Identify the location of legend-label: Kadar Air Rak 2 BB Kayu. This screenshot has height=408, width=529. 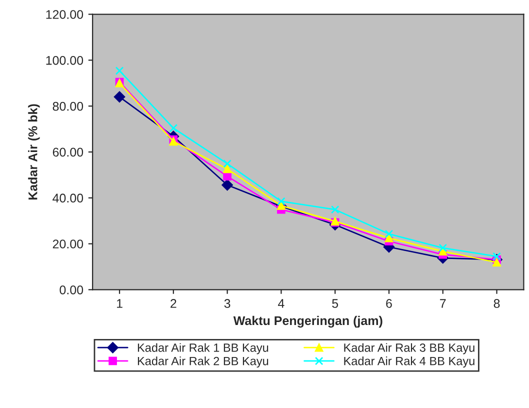
(203, 362).